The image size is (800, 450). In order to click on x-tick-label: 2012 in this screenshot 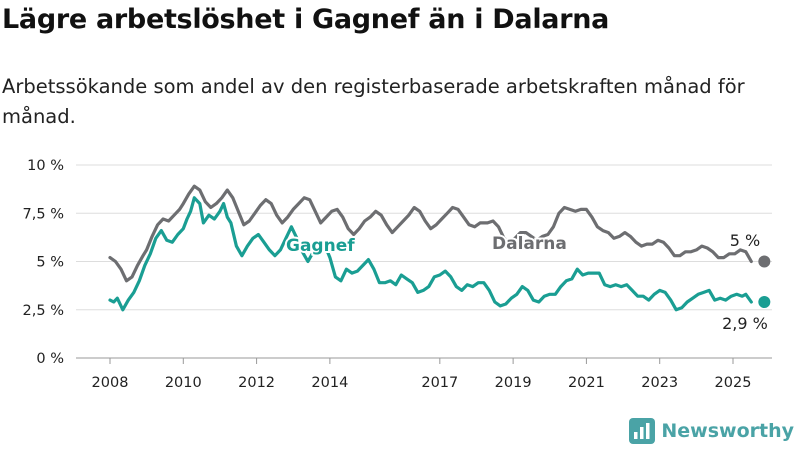, I will do `click(256, 383)`.